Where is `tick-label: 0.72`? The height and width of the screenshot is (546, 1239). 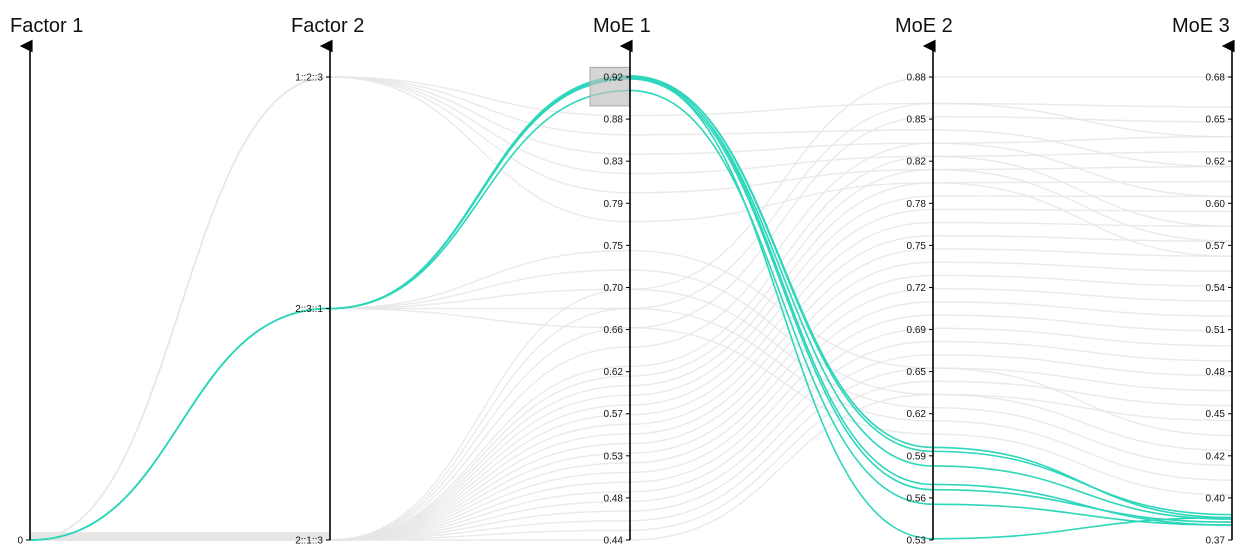 tick-label: 0.72 is located at coordinates (917, 288).